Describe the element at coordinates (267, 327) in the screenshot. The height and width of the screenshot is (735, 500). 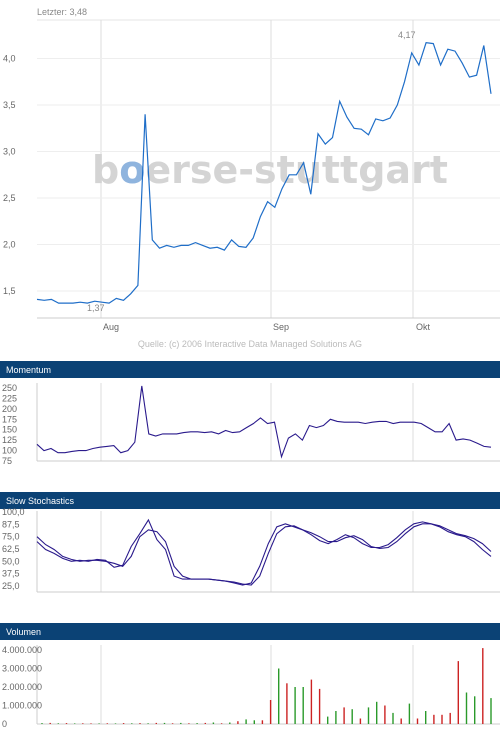
I see `price-x-axis: Aug Sep Okt` at that location.